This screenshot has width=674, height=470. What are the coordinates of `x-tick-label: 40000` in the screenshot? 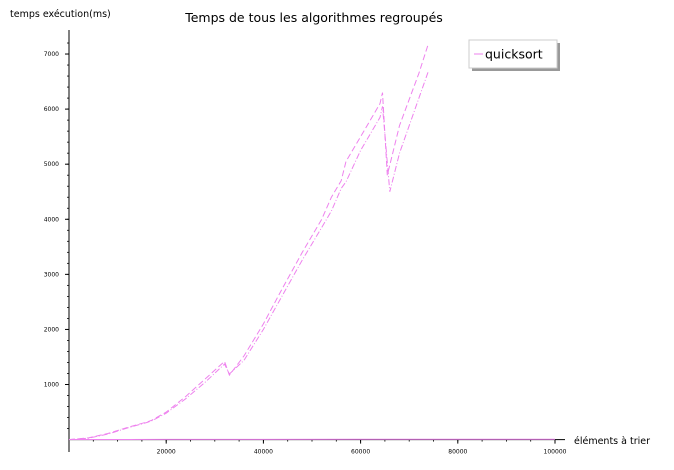 It's located at (263, 452).